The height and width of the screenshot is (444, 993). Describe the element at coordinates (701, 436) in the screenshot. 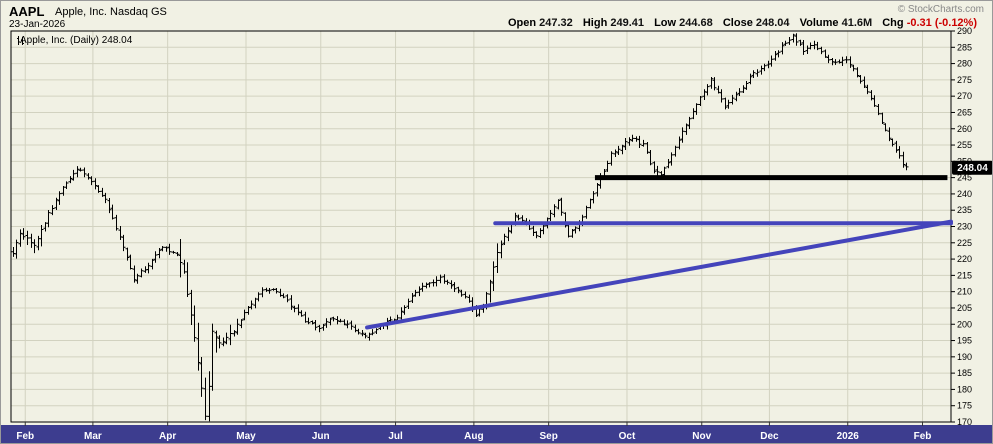

I see `month-label: Nov` at that location.